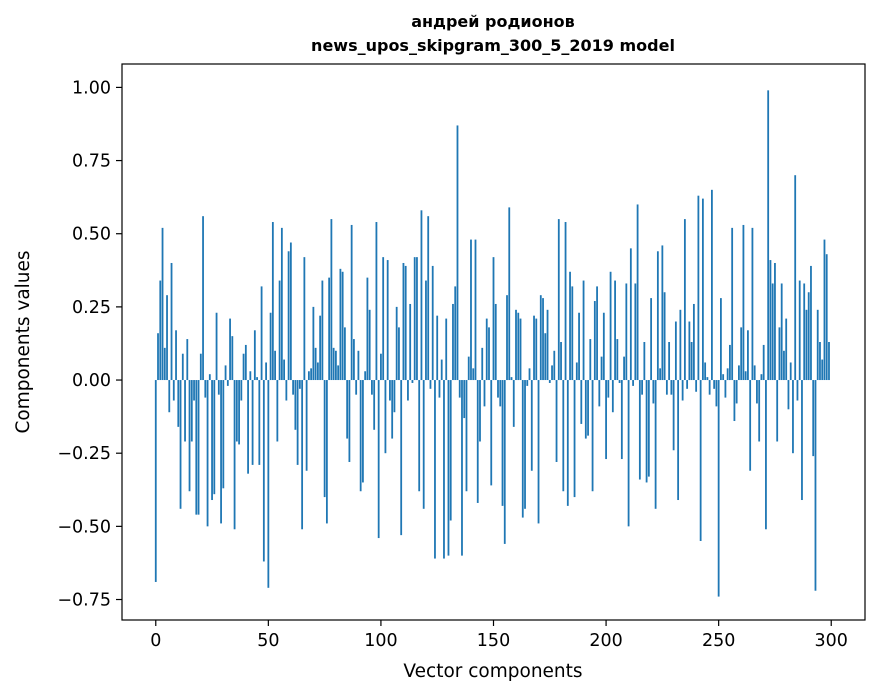 The height and width of the screenshot is (696, 880). Describe the element at coordinates (91, 162) in the screenshot. I see `y-tick-label: 0.75` at that location.